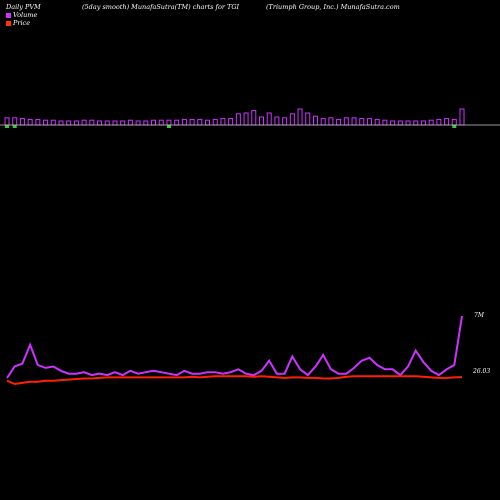 This screenshot has width=500, height=500. Describe the element at coordinates (25, 15) in the screenshot. I see `legend-volume-label: Volume` at that location.